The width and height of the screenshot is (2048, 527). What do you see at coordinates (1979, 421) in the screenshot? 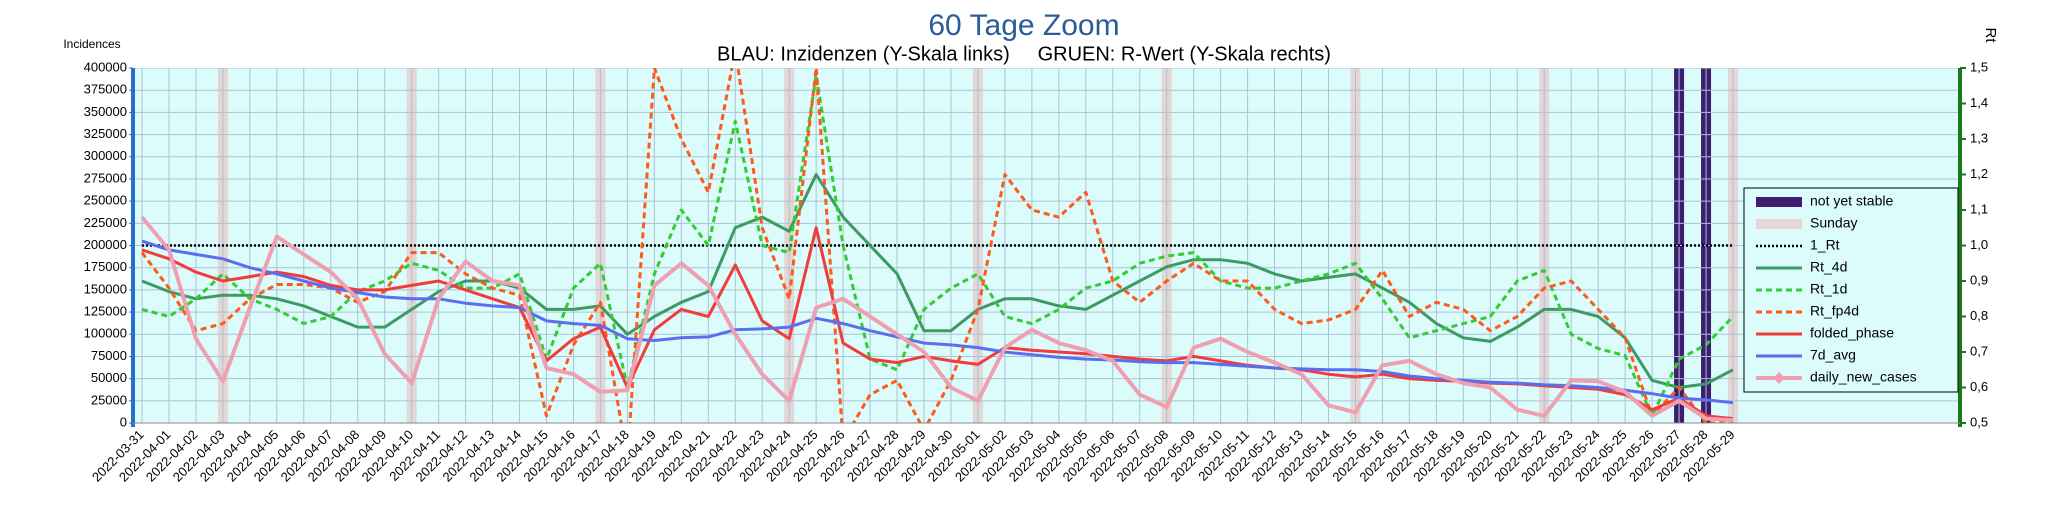
I see `y2-tick-label: 0,5` at bounding box center [1979, 421].